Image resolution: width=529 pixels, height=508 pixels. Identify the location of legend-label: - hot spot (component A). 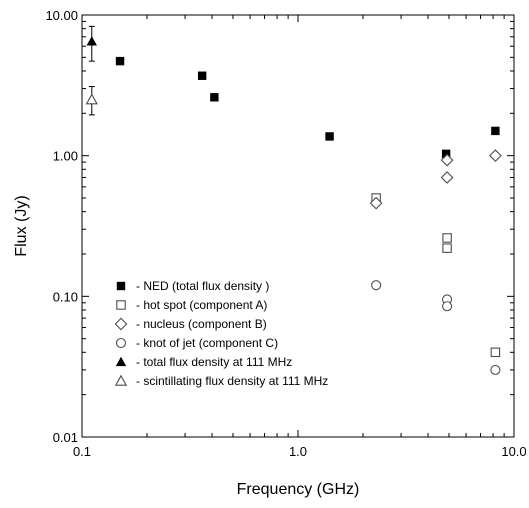
(201, 305).